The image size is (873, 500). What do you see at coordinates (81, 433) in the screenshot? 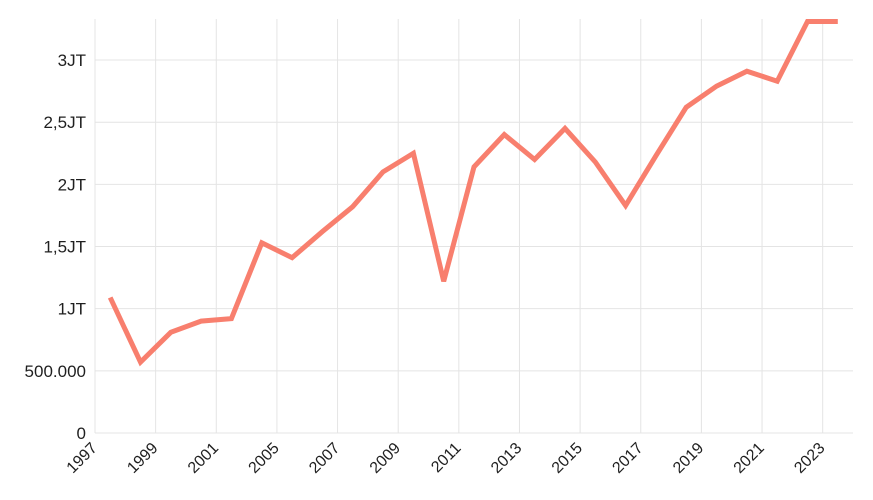
I see `y-axis-tick-label: 0` at bounding box center [81, 433].